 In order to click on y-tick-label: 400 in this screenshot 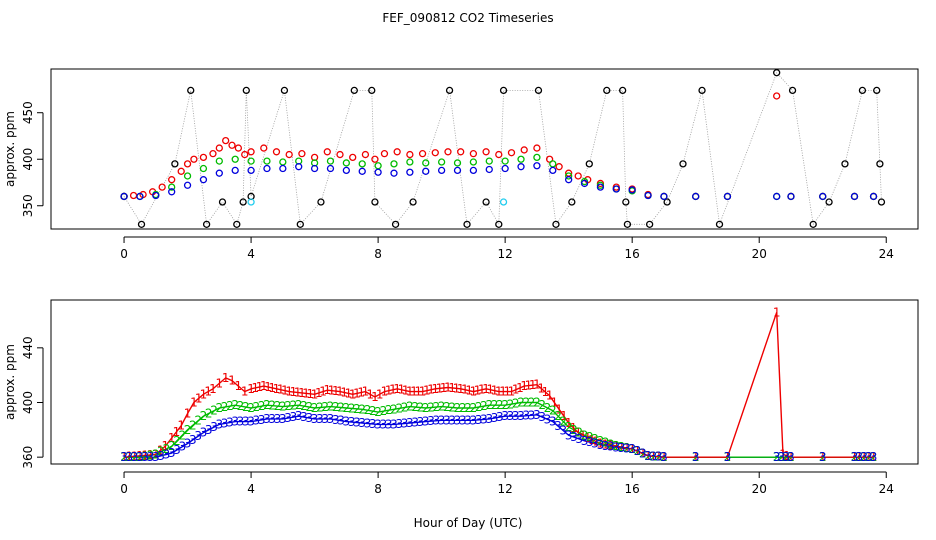, I will do `click(28, 402)`.